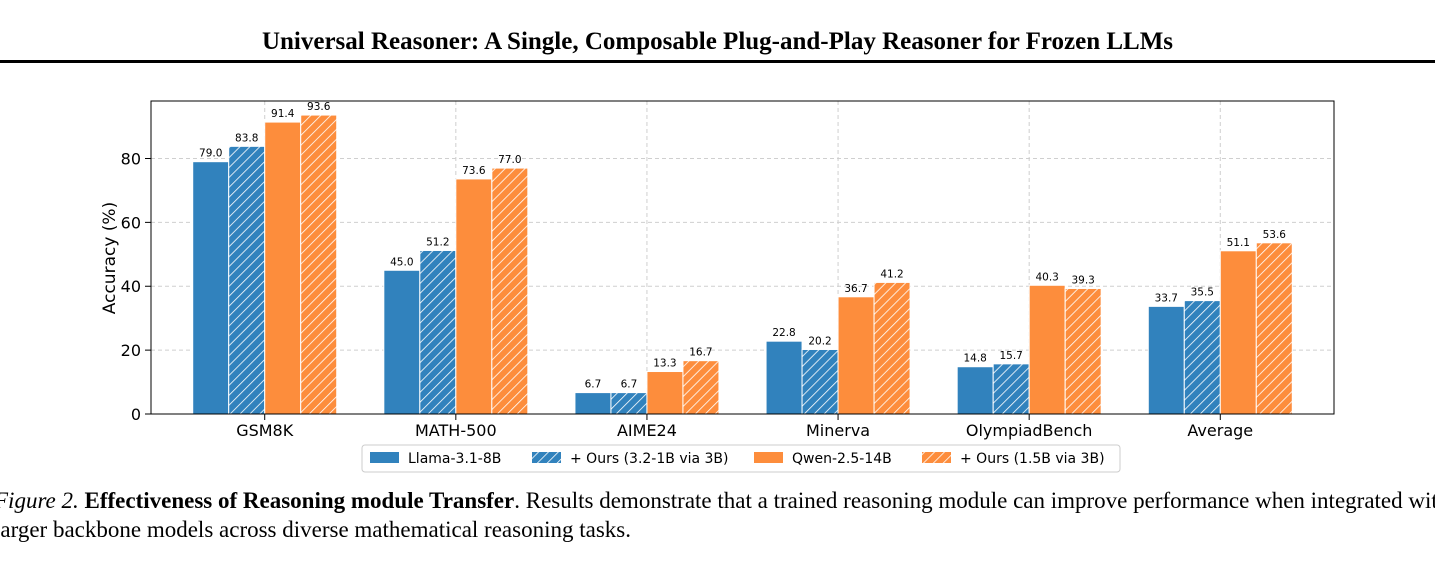 The width and height of the screenshot is (1435, 573). I want to click on legend-label-llama: Llama-3.1-8B, so click(454, 459).